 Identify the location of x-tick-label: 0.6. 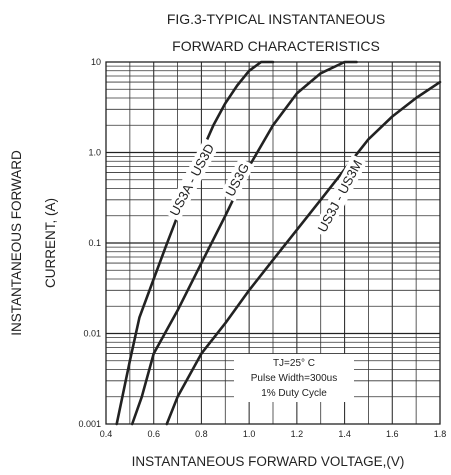
(153, 434).